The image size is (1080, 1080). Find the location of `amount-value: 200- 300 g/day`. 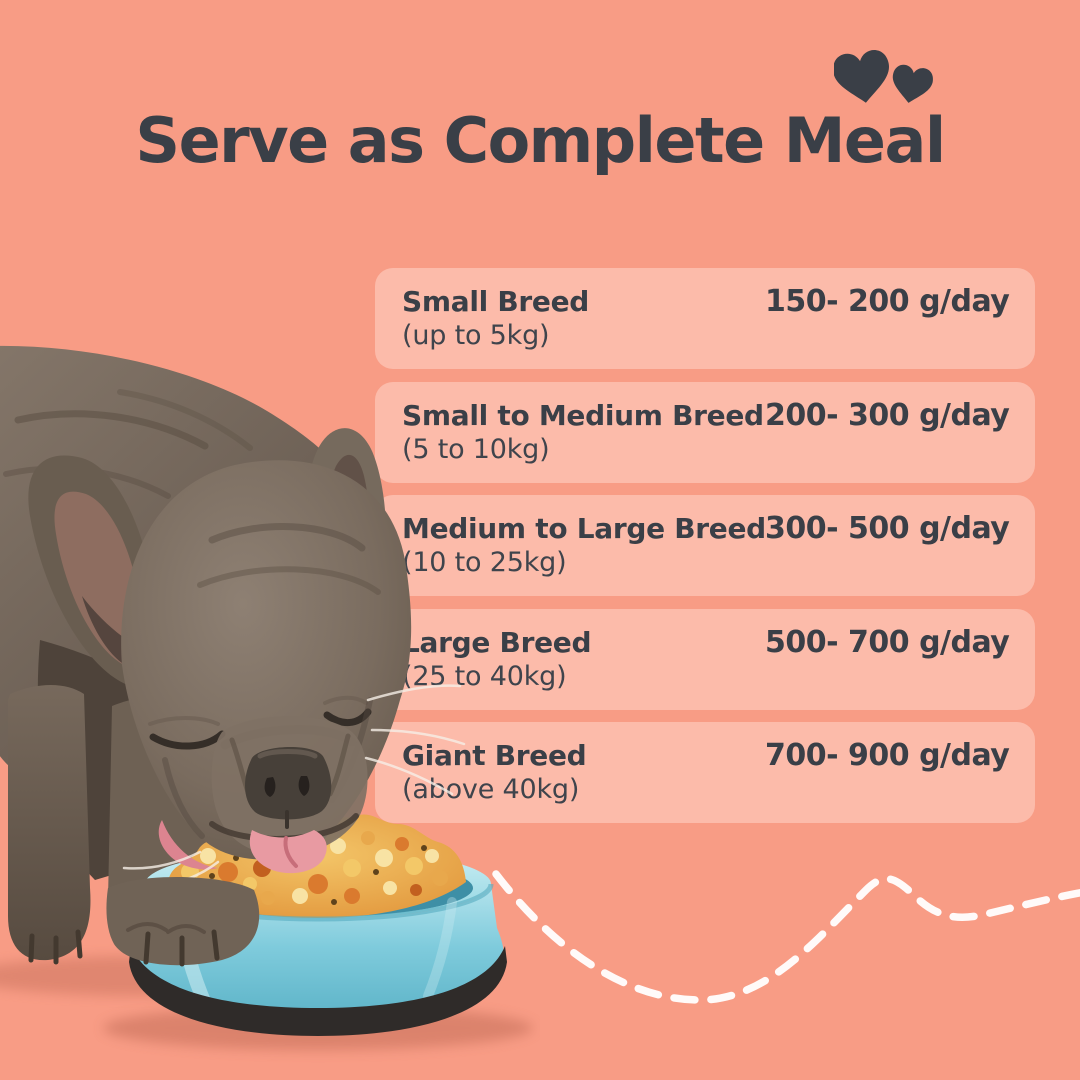

amount-value: 200- 300 g/day is located at coordinates (887, 415).